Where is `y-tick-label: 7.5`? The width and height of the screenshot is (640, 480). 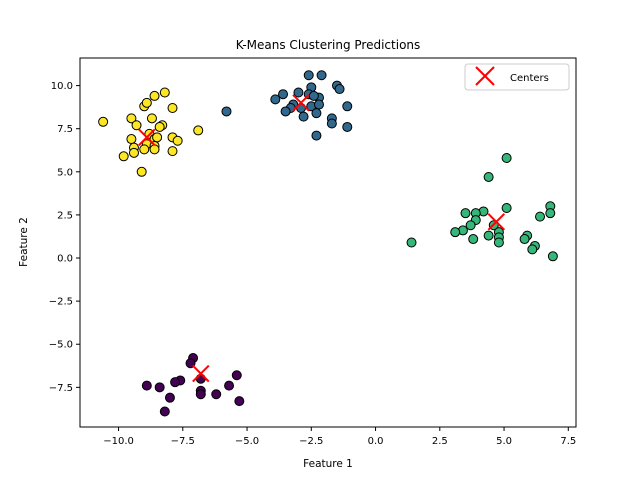 y-tick-label: 7.5 is located at coordinates (65, 129).